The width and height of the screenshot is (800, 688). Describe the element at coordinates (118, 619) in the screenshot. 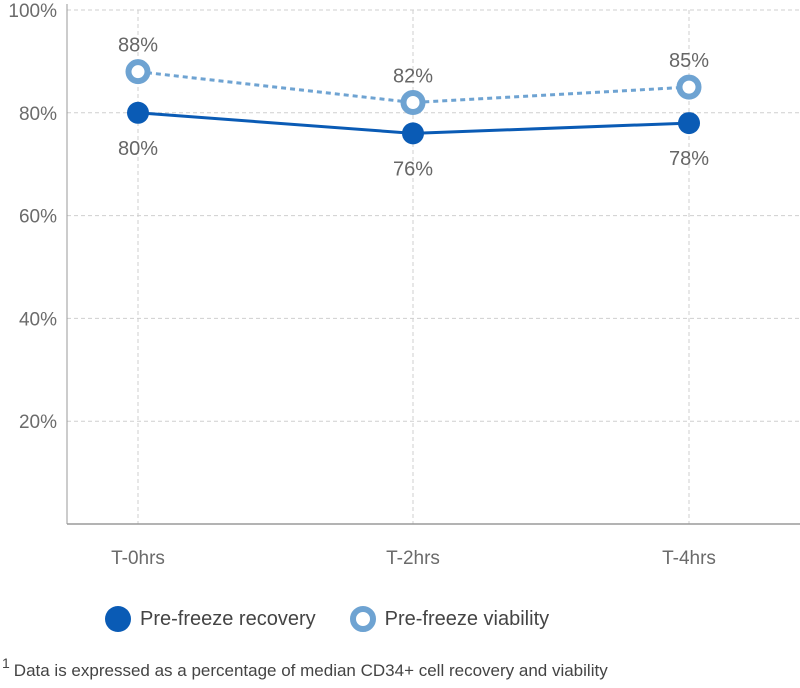

I see `legend-swatch-recovery` at that location.